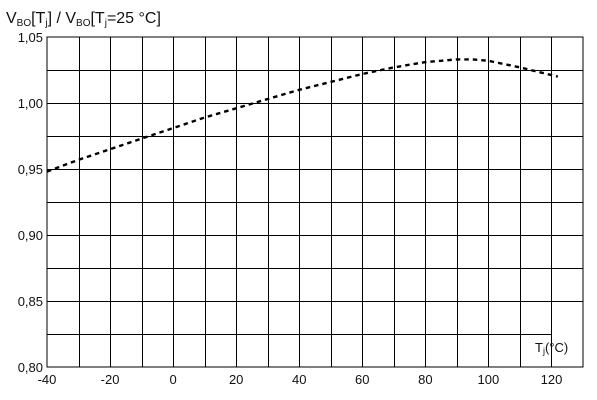  What do you see at coordinates (489, 379) in the screenshot?
I see `x-tick-label: 100` at bounding box center [489, 379].